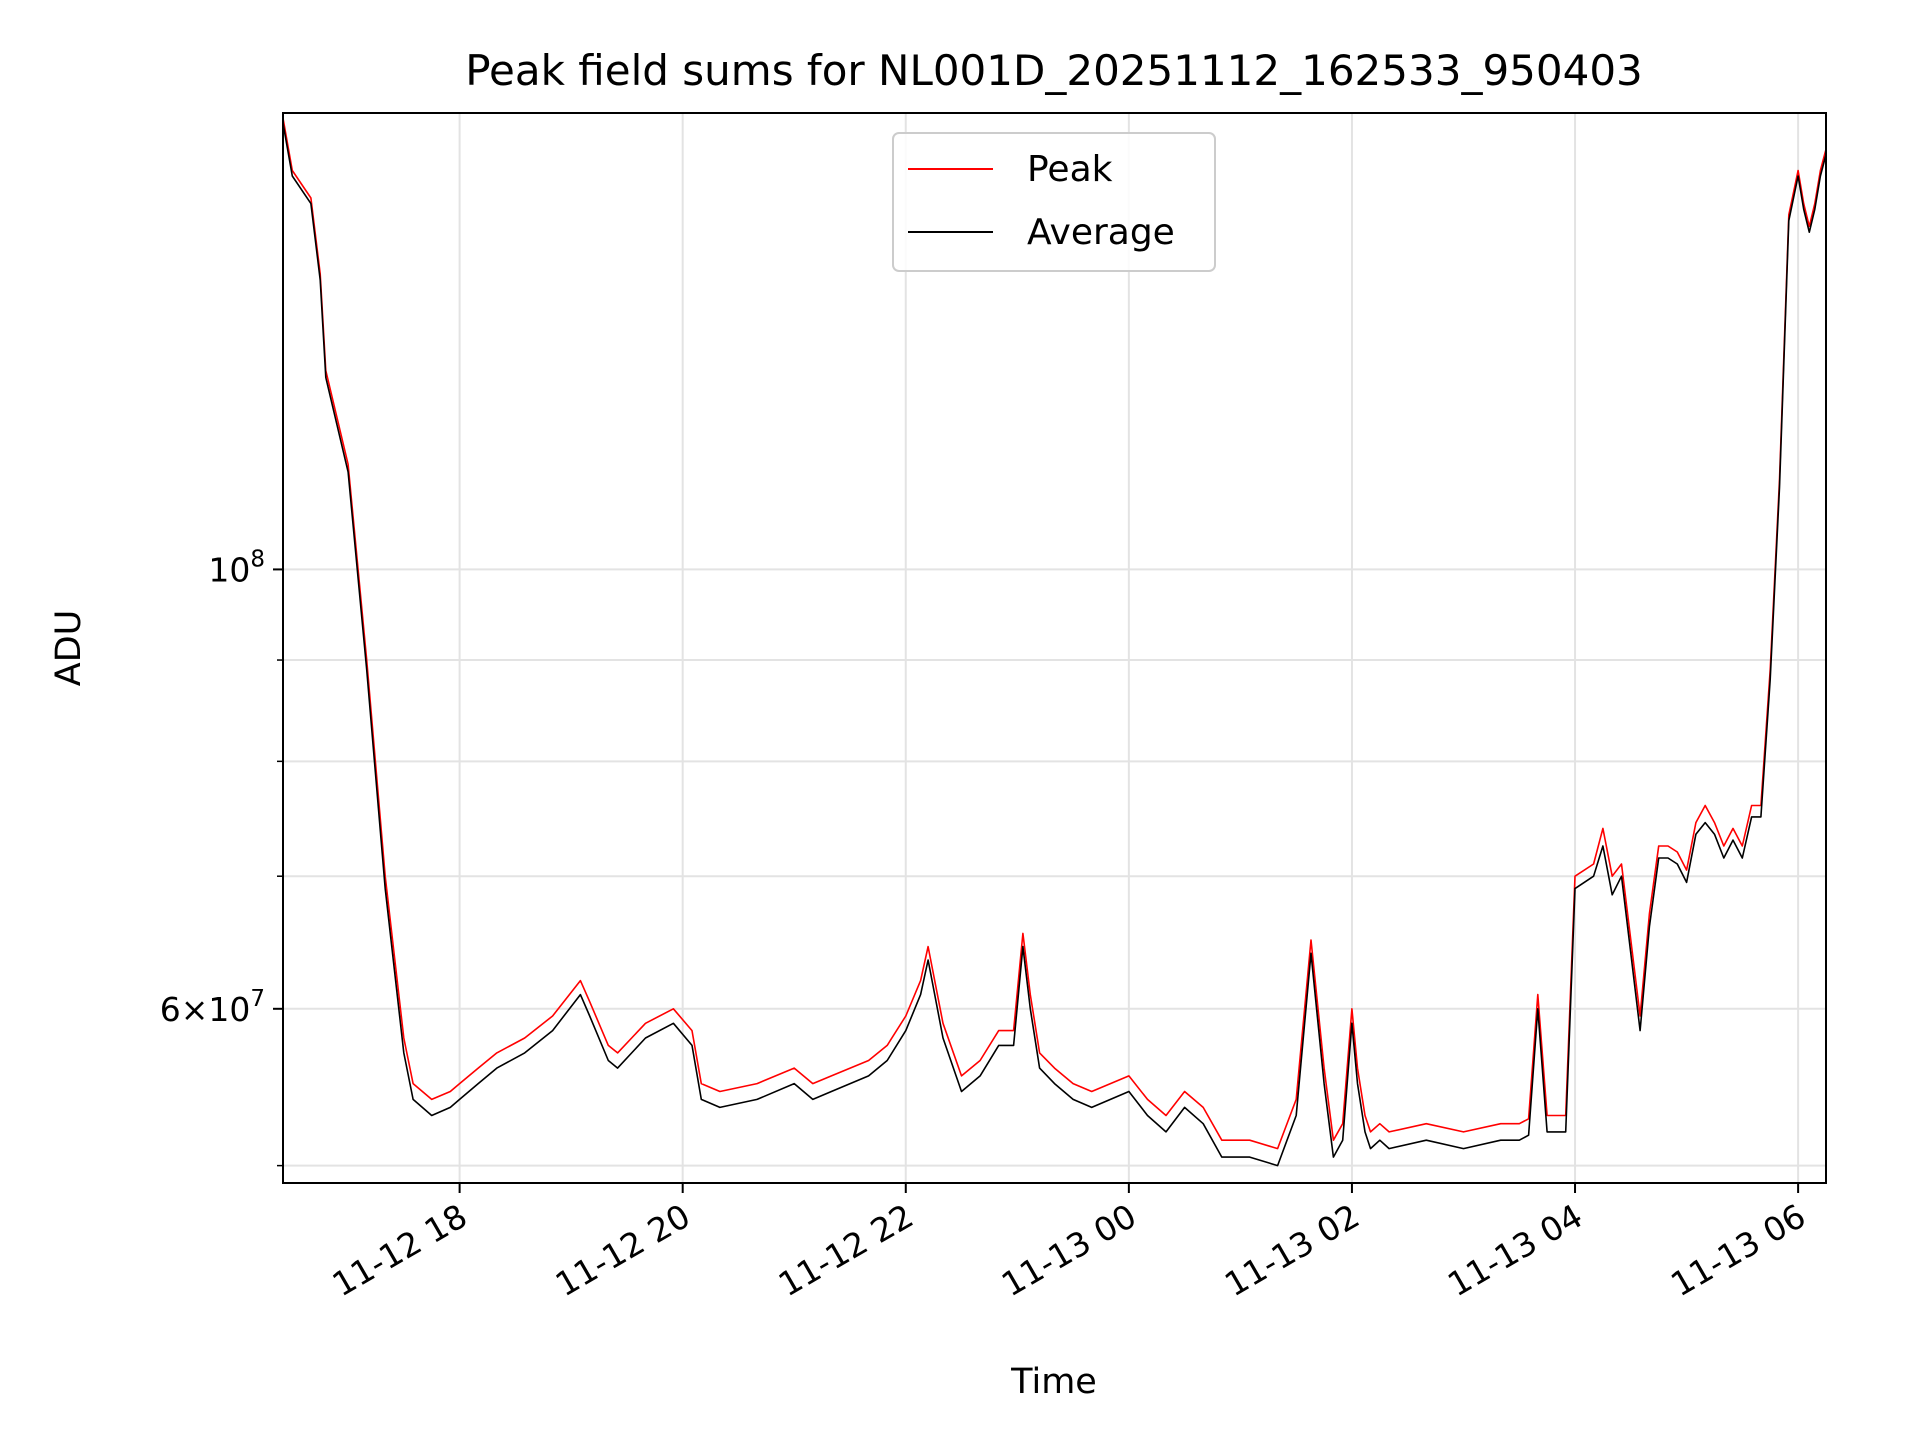 Image resolution: width=1920 pixels, height=1440 pixels. I want to click on x-axis-label: Time, so click(1053, 1382).